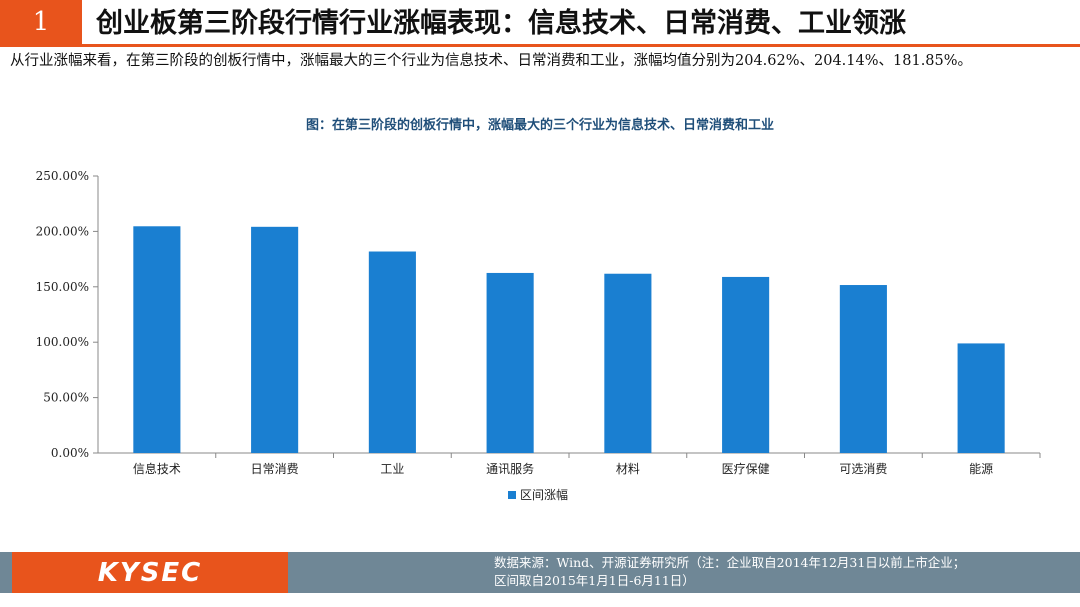 Image resolution: width=1080 pixels, height=607 pixels. Describe the element at coordinates (66, 398) in the screenshot. I see `y-tick-label: 50.00%` at that location.